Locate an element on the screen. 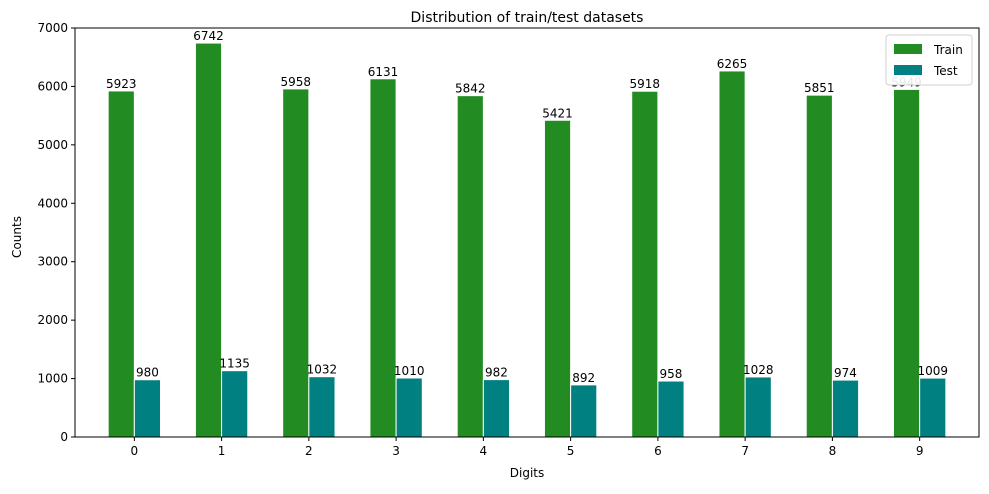  x-axis-title: Digits is located at coordinates (527, 473).